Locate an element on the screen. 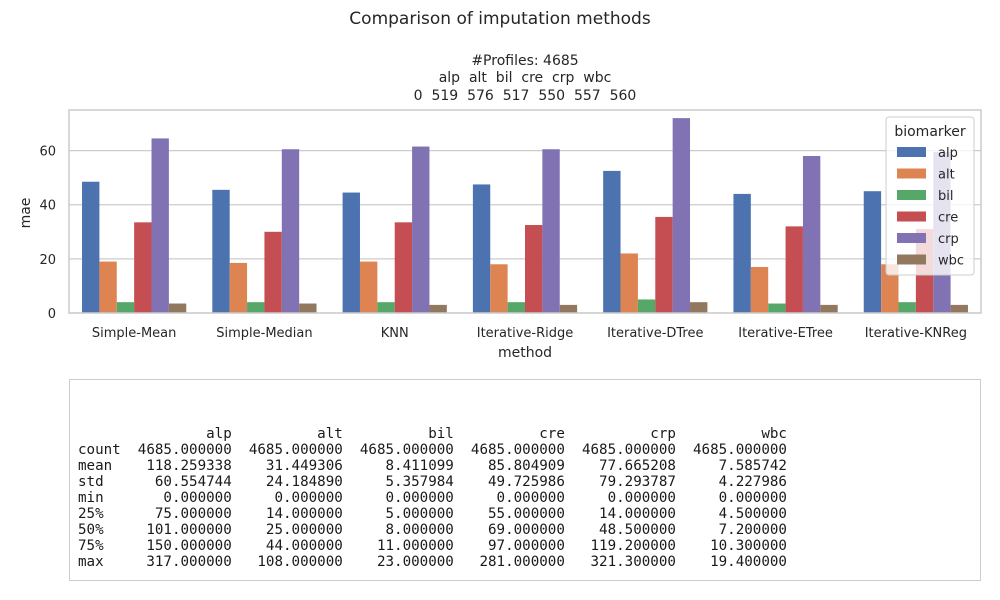 The image size is (1000, 600). missing-values-text: 0 519 576 517 550 557 560 is located at coordinates (525, 96).